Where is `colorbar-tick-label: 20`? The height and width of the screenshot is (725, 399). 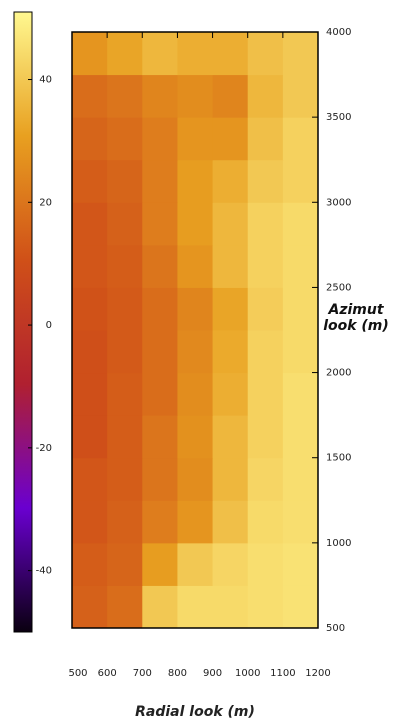
colorbar-tick-label: 20 is located at coordinates (45, 202).